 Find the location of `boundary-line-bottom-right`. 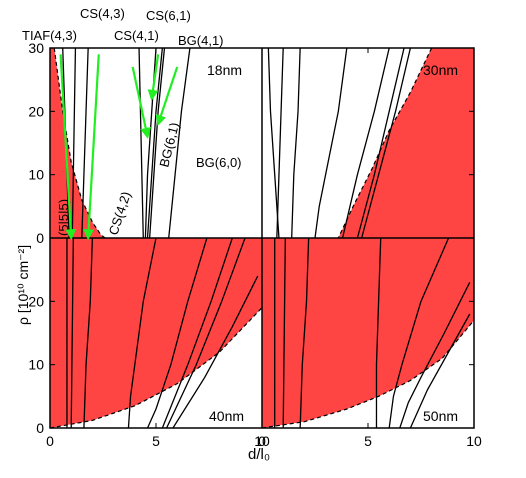

boundary-line-bottom-right is located at coordinates (368, 373).